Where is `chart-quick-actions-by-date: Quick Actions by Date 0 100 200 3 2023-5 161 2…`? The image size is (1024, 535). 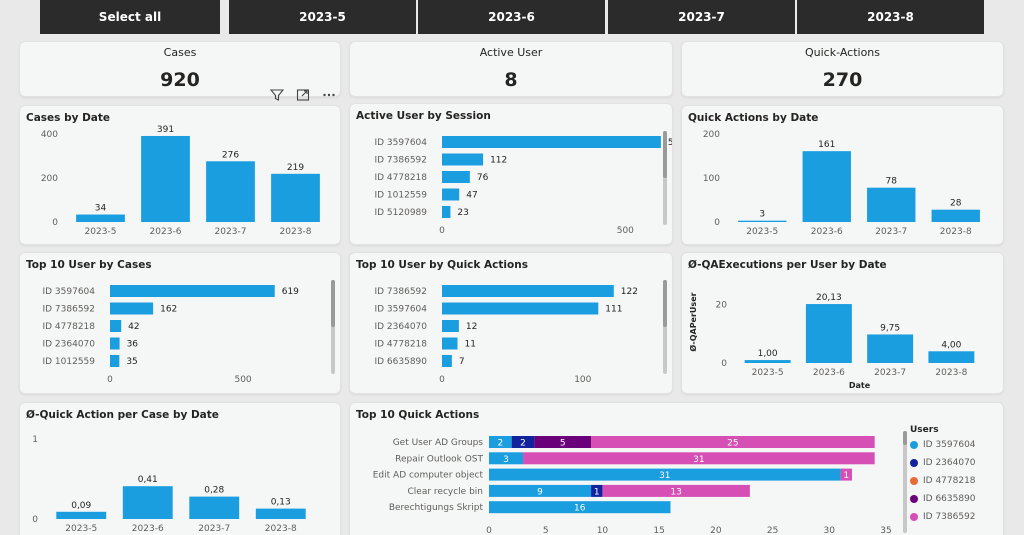 chart-quick-actions-by-date: Quick Actions by Date 0 100 200 3 2023-5 161 2… is located at coordinates (842, 175).